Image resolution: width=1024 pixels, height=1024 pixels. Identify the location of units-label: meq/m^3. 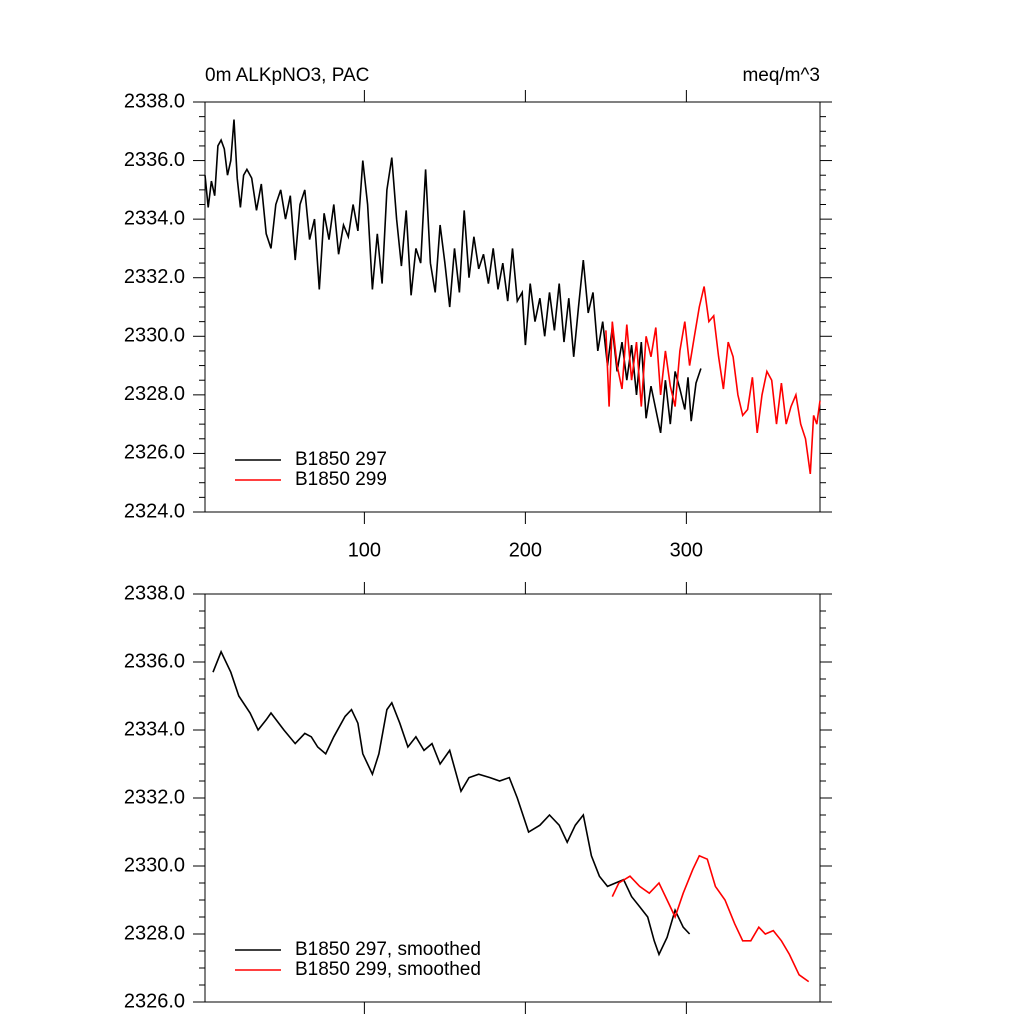
(781, 75).